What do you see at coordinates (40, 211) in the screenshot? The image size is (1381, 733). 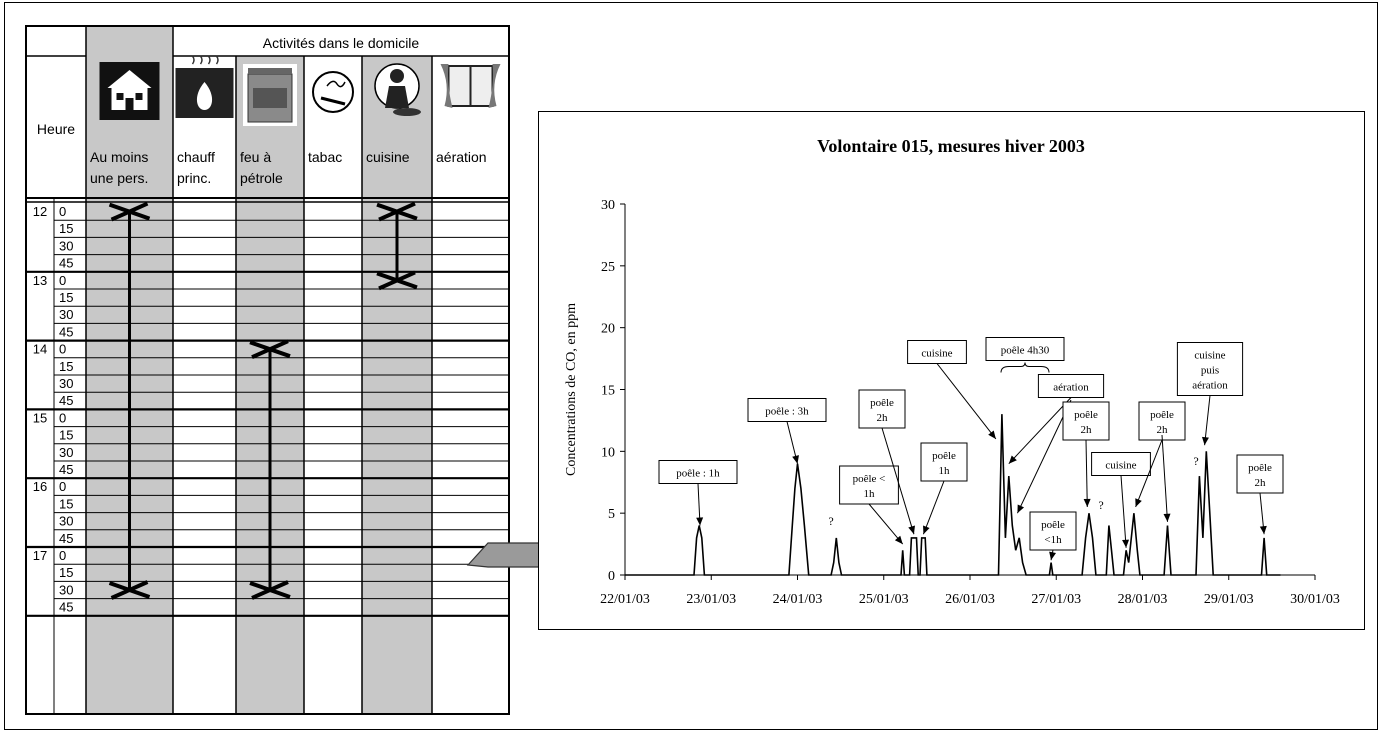 I see `hour-label-12: 12` at bounding box center [40, 211].